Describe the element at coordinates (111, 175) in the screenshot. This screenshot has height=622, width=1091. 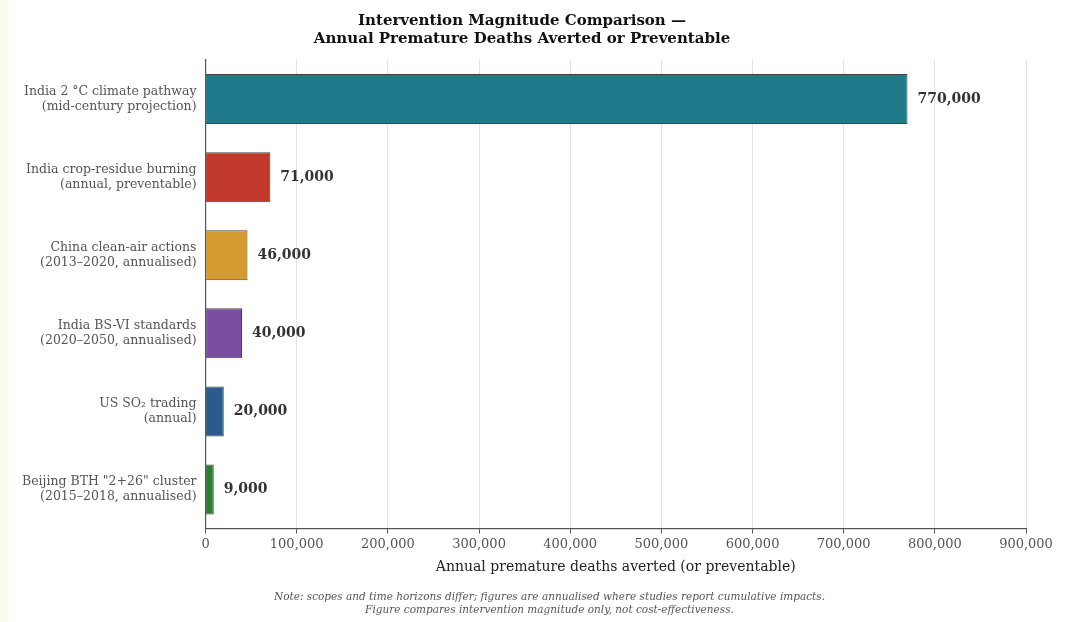
I see `y-tick-label: India crop-residue burning (annual, preventable)` at that location.